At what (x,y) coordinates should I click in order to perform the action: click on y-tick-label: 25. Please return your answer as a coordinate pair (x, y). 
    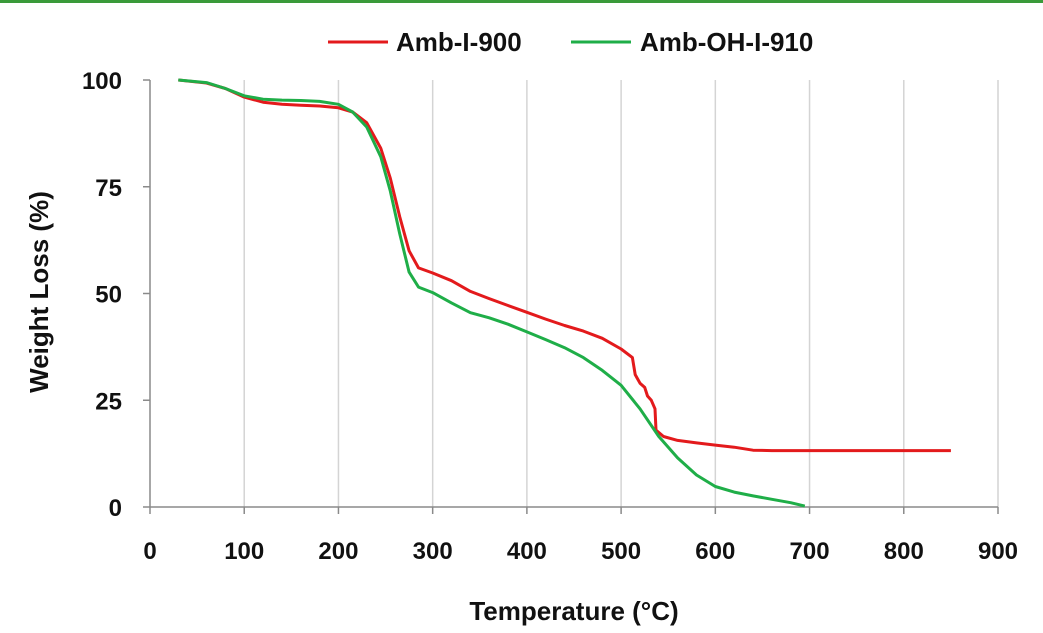
    Looking at the image, I should click on (108, 401).